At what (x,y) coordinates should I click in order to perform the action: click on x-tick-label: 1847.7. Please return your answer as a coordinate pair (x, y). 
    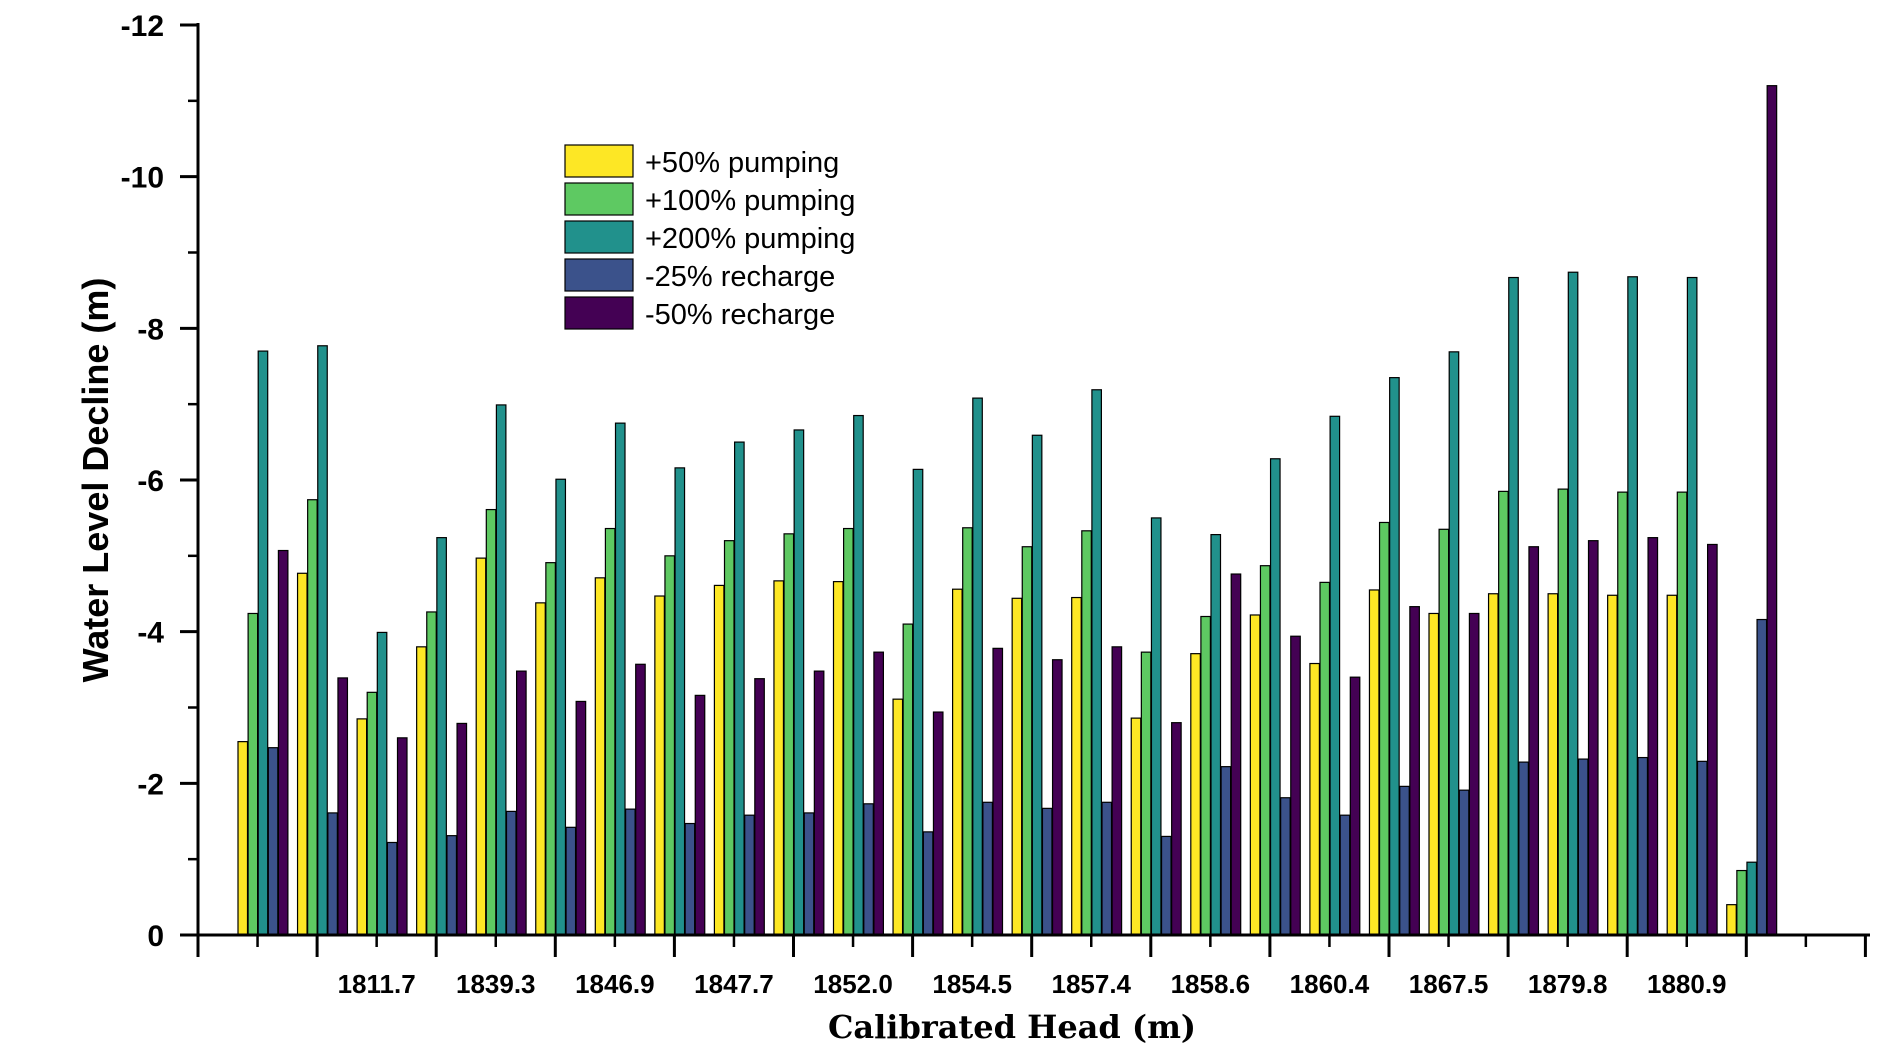
    Looking at the image, I should click on (734, 984).